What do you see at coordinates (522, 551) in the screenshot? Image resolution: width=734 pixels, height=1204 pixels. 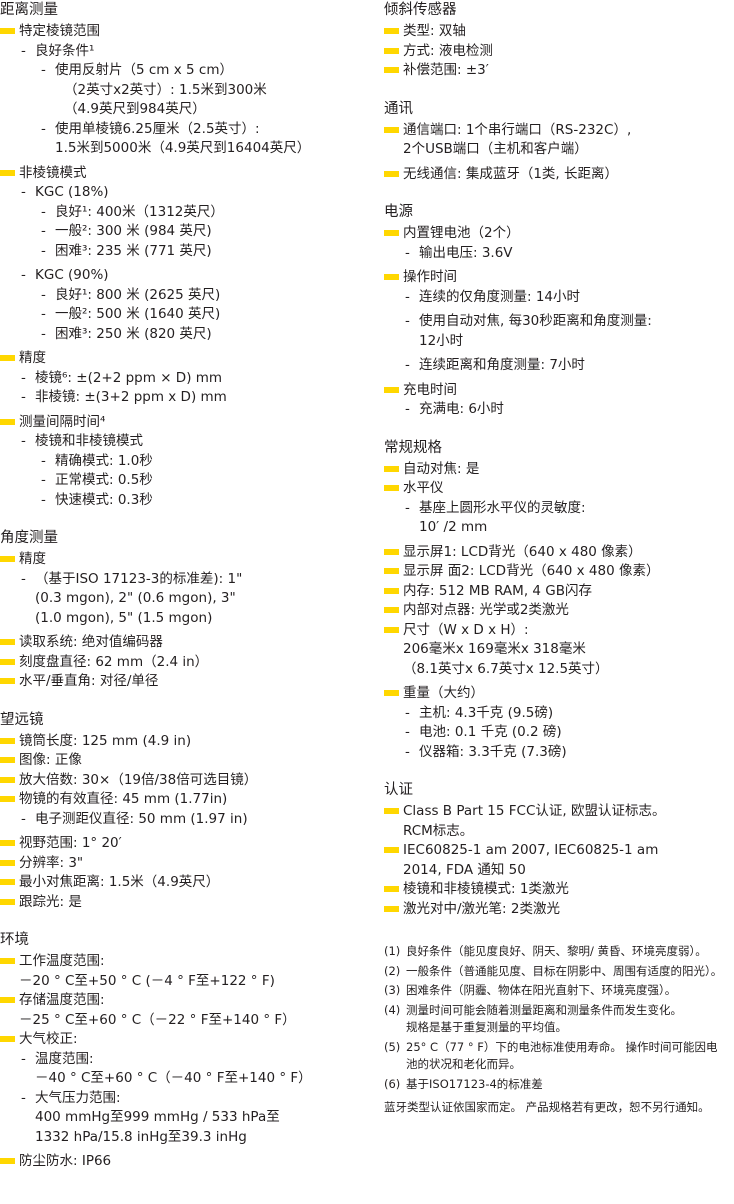 I see `spec-text: 显示屏1: LCD背光（640 x 480 像素）` at bounding box center [522, 551].